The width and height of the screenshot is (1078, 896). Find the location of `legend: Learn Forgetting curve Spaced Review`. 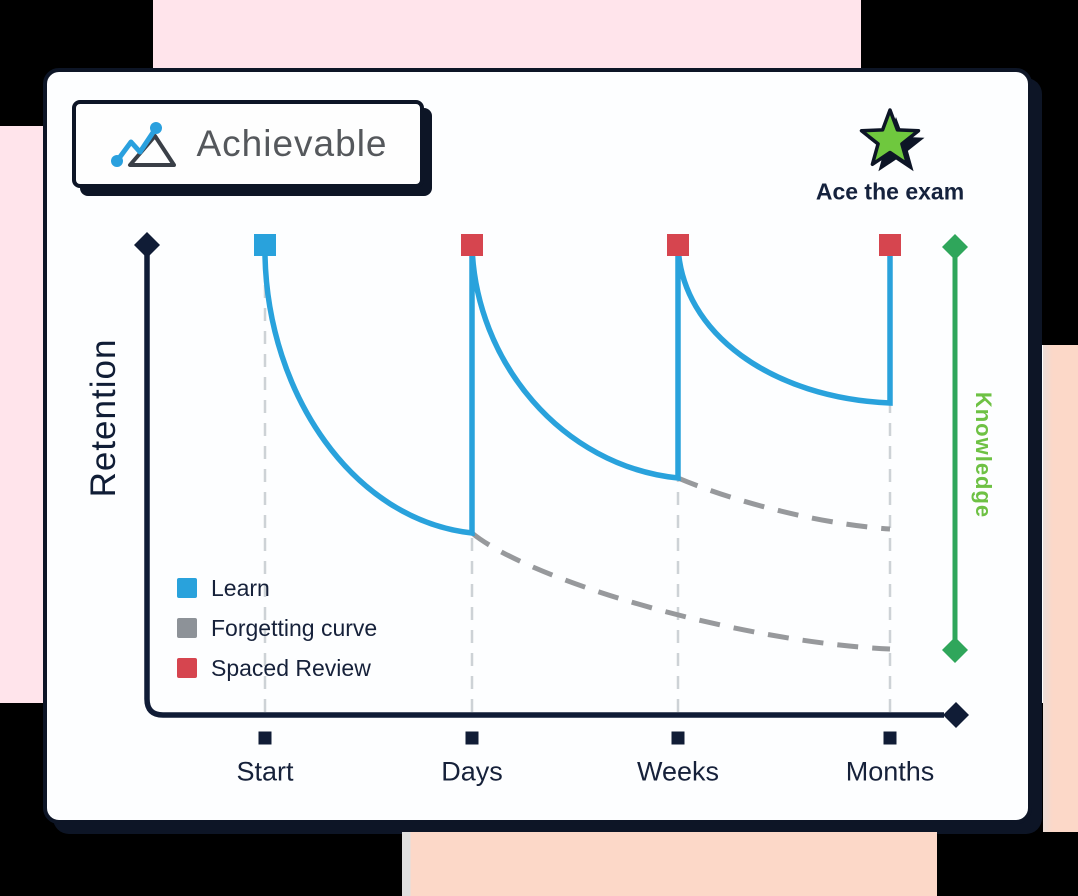

legend: Learn Forgetting curve Spaced Review is located at coordinates (277, 627).